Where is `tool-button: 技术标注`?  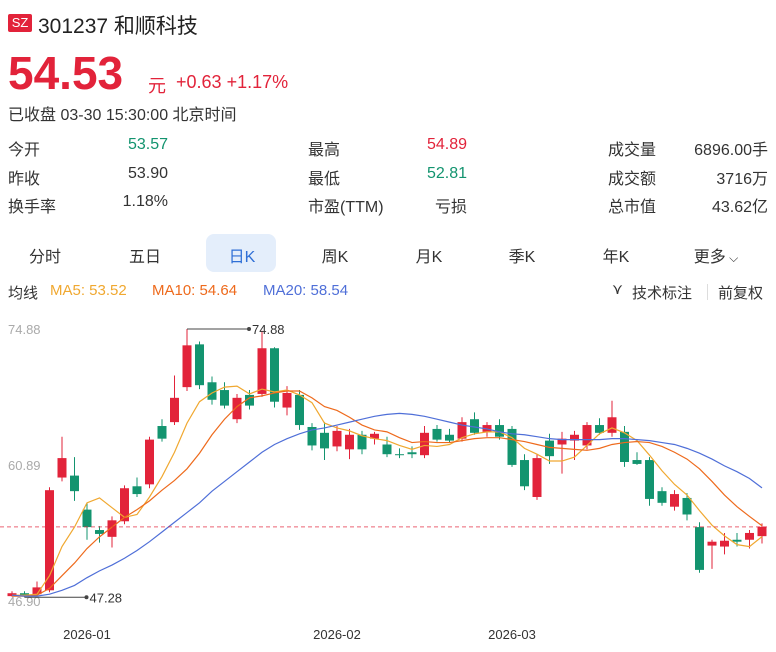 tool-button: 技术标注 is located at coordinates (662, 293).